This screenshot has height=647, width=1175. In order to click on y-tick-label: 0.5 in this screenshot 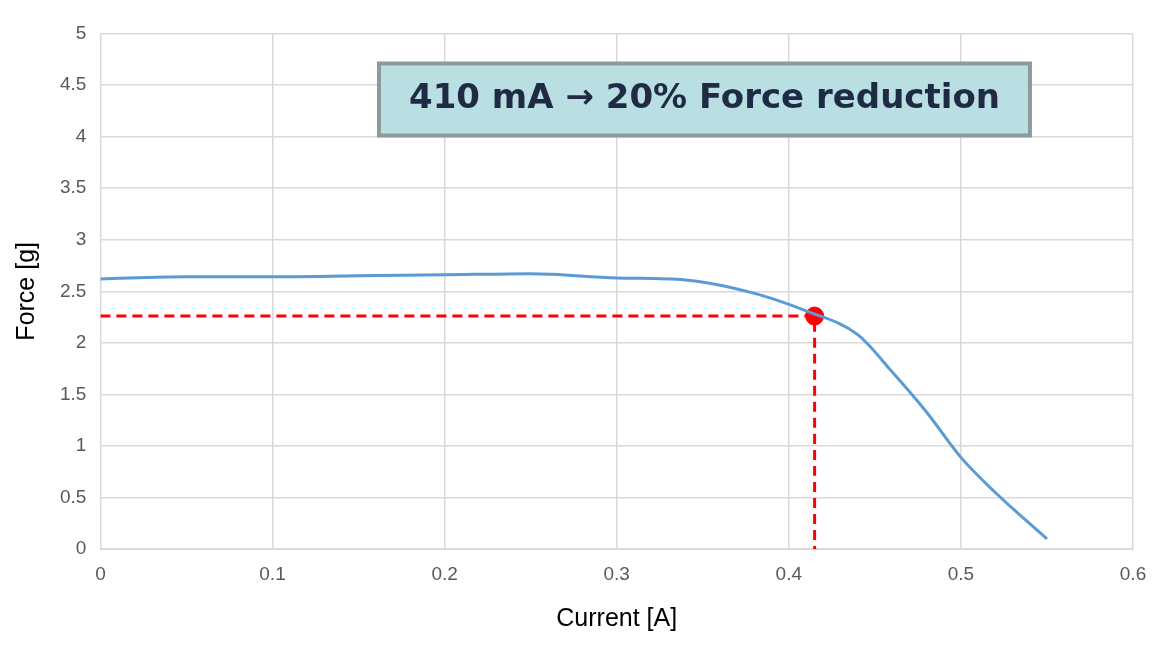, I will do `click(73, 496)`.